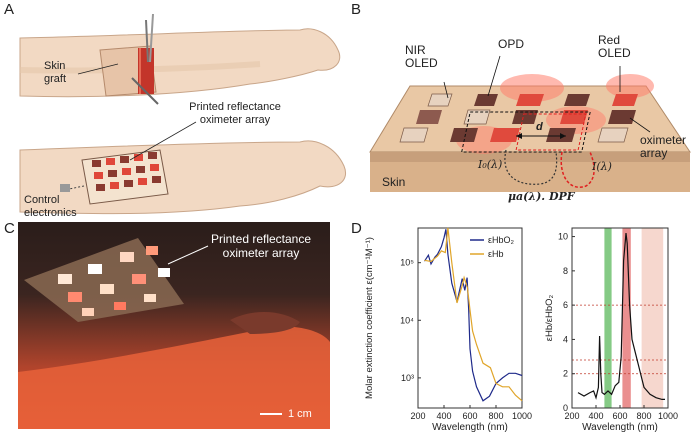  What do you see at coordinates (394, 182) in the screenshot?
I see `b-skin-label: Skin` at bounding box center [394, 182].